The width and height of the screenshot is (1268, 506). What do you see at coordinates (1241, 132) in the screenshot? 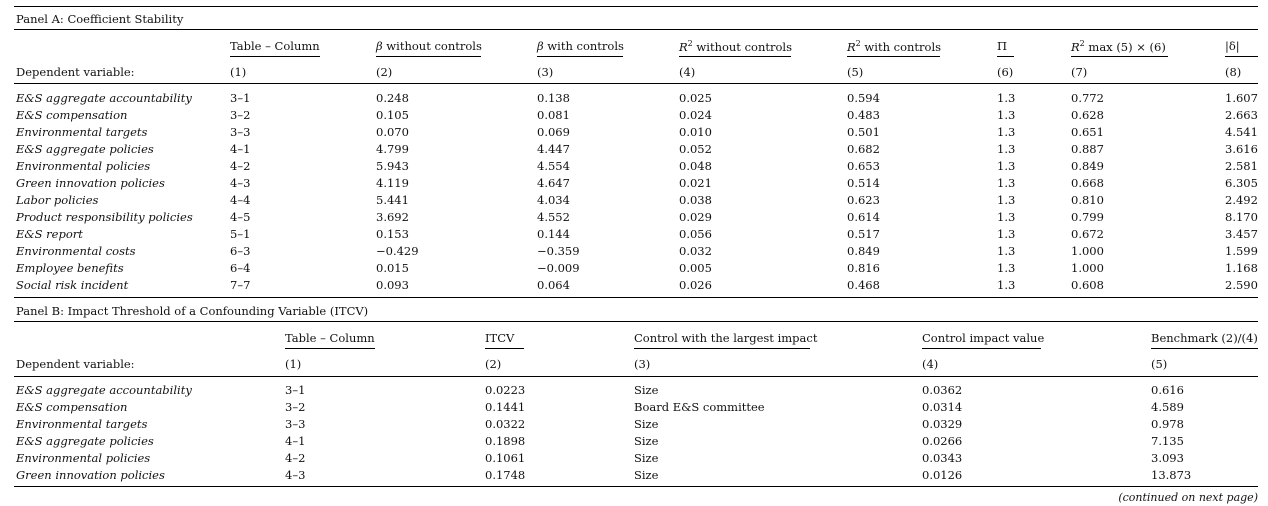
I see `table-cell: 4.541` at bounding box center [1241, 132].